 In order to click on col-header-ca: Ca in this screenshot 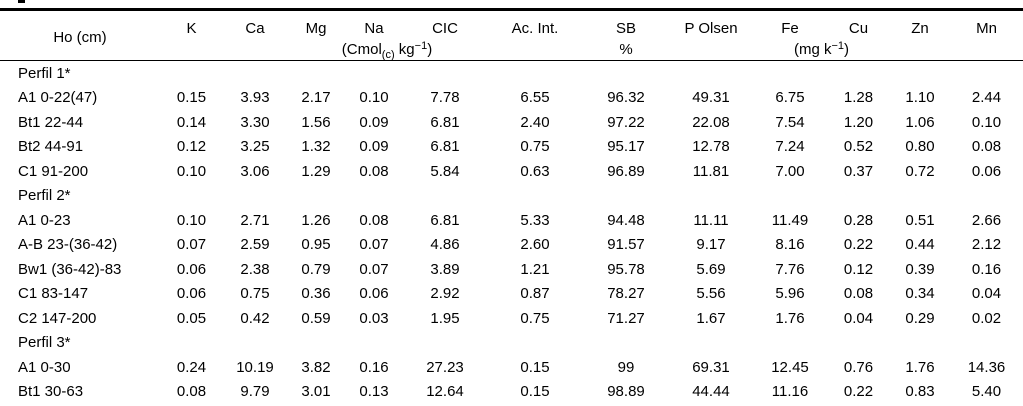, I will do `click(255, 28)`.